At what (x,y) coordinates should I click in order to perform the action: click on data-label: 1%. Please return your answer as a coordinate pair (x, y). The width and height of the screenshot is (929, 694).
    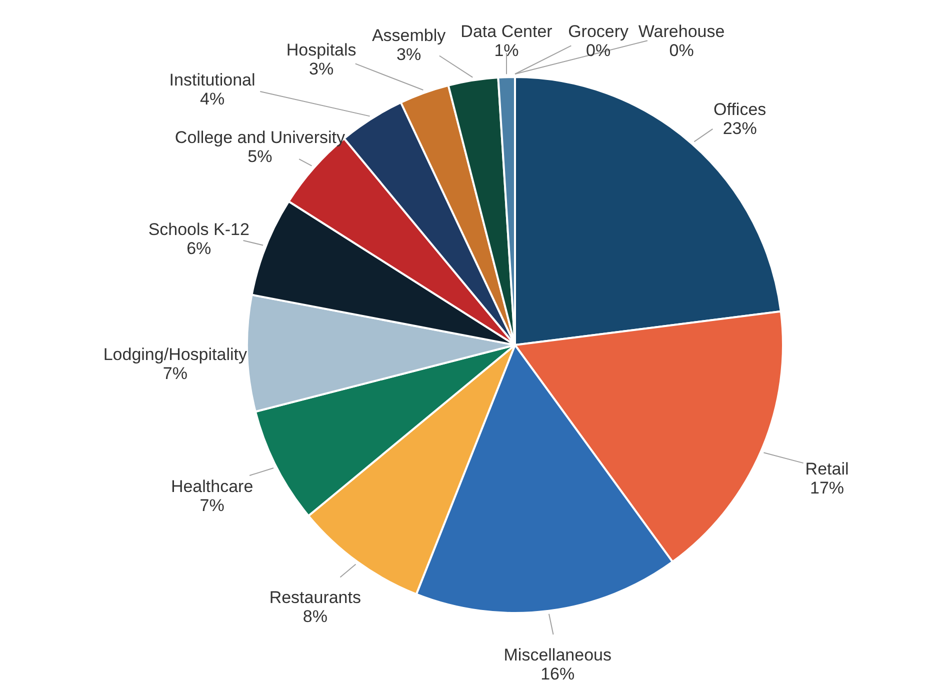
    Looking at the image, I should click on (506, 50).